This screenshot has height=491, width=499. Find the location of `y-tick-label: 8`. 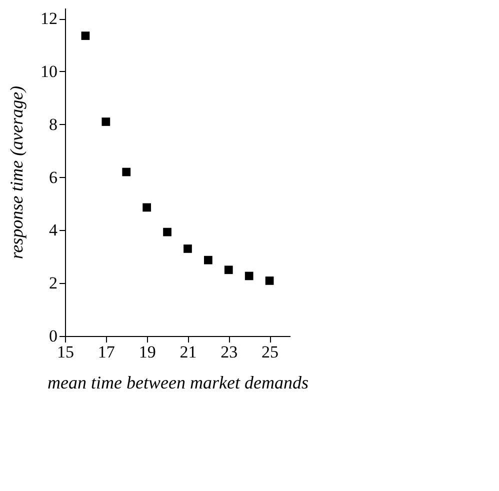

y-tick-label: 8 is located at coordinates (53, 124).